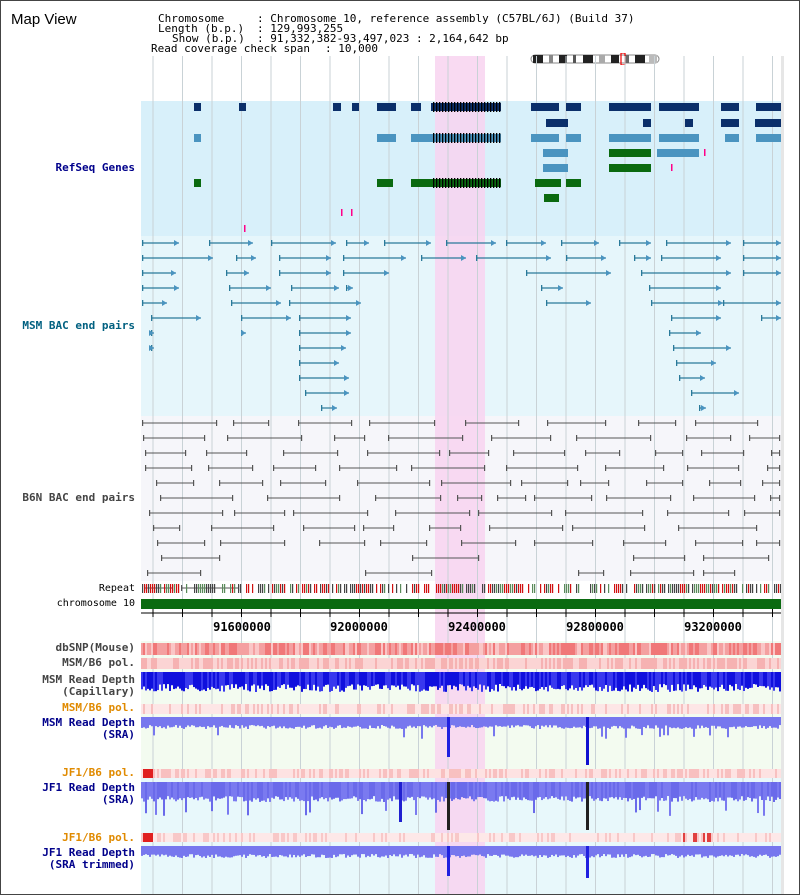  What do you see at coordinates (587, 741) in the screenshot?
I see `msm-sra-depth-peak` at bounding box center [587, 741].